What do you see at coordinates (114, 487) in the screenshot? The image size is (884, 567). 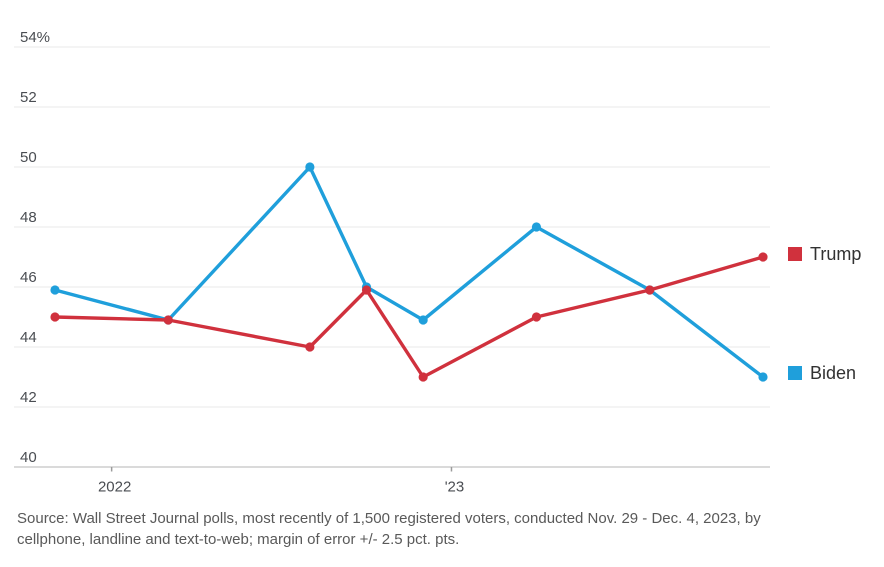 I see `x-axis-label: 2022` at bounding box center [114, 487].